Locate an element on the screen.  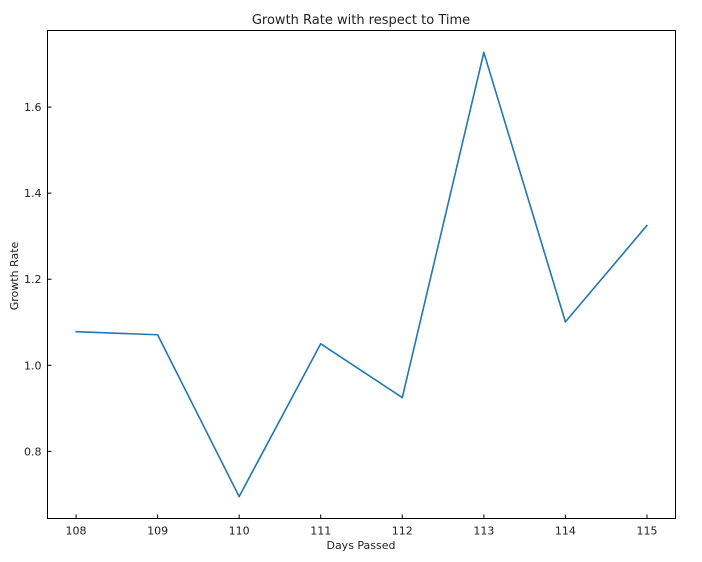
y-tick-label: 1.0 is located at coordinates (33, 365).